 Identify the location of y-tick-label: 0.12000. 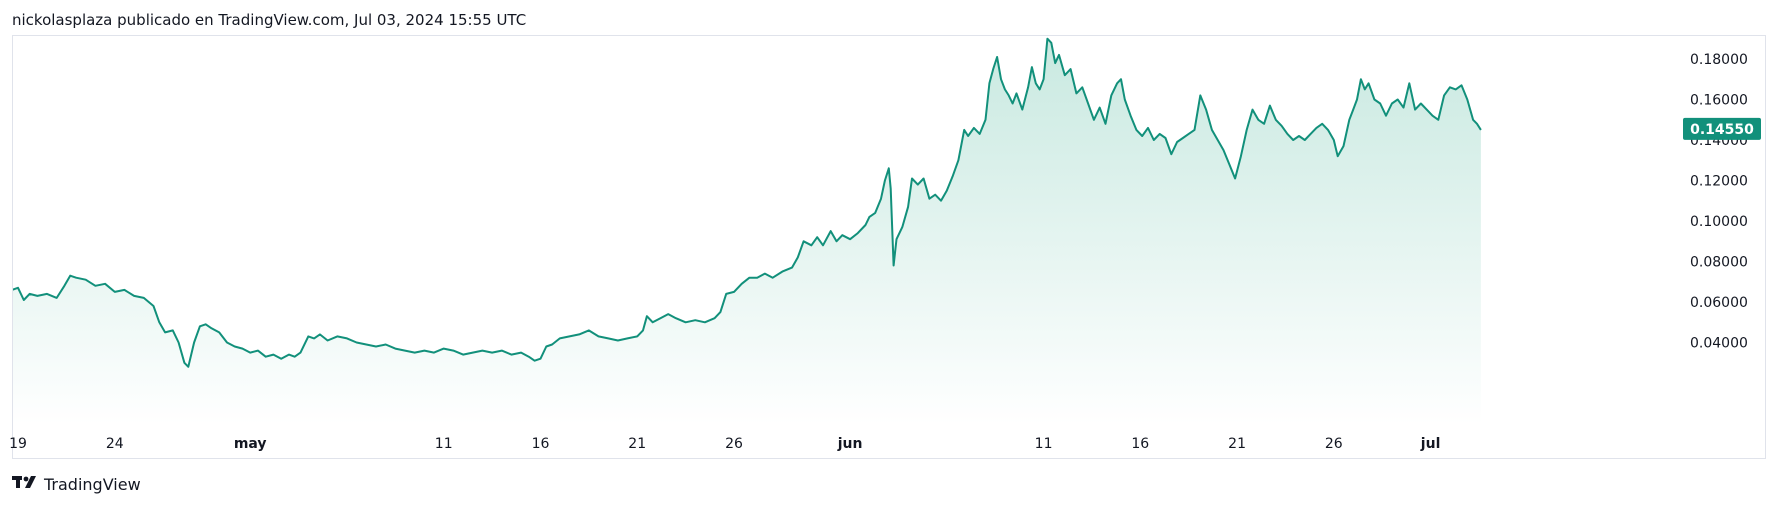
(1719, 182).